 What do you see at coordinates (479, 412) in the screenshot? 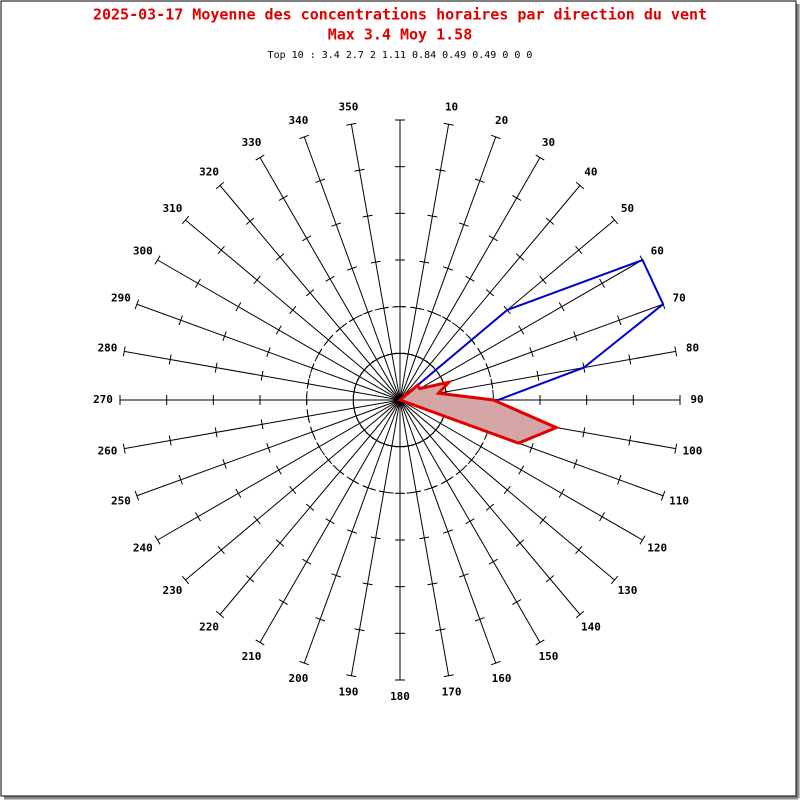
I see `series-polygon` at bounding box center [479, 412].